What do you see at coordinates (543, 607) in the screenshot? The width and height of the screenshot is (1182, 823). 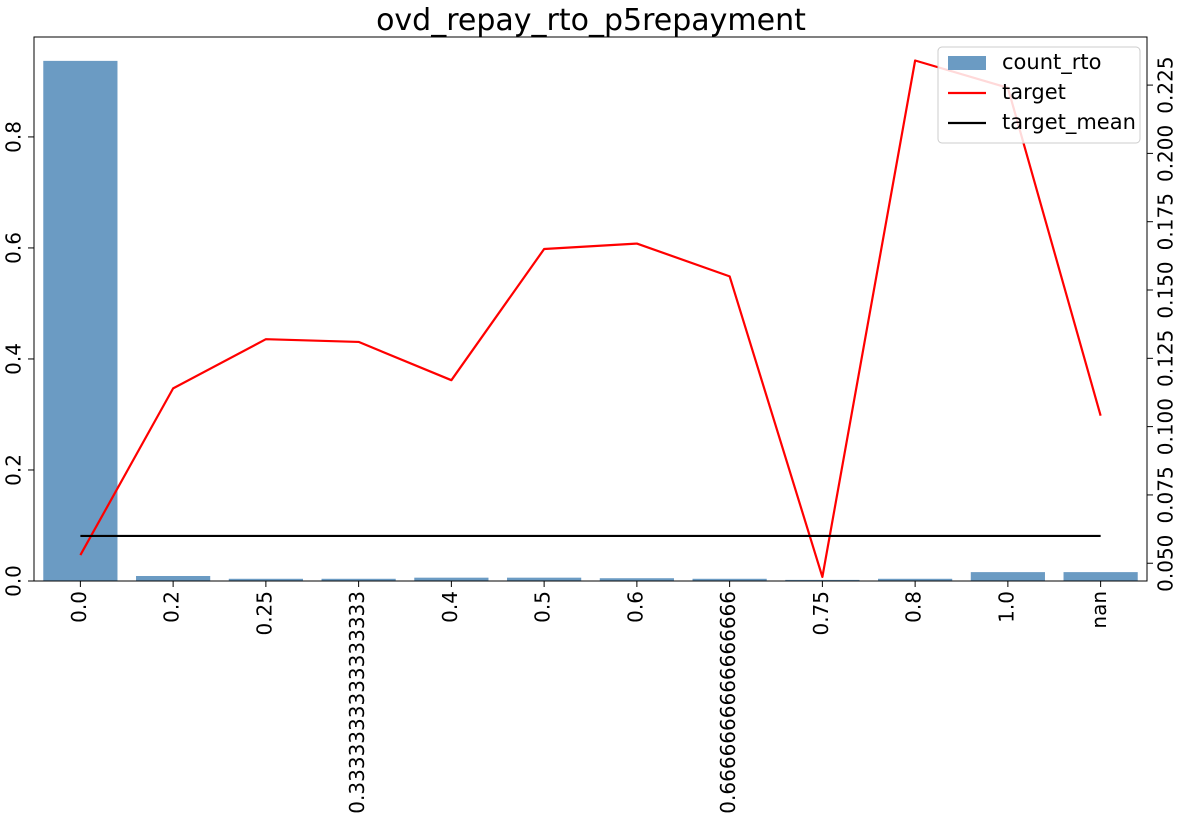 I see `x-tick-label-5: 0.5` at bounding box center [543, 607].